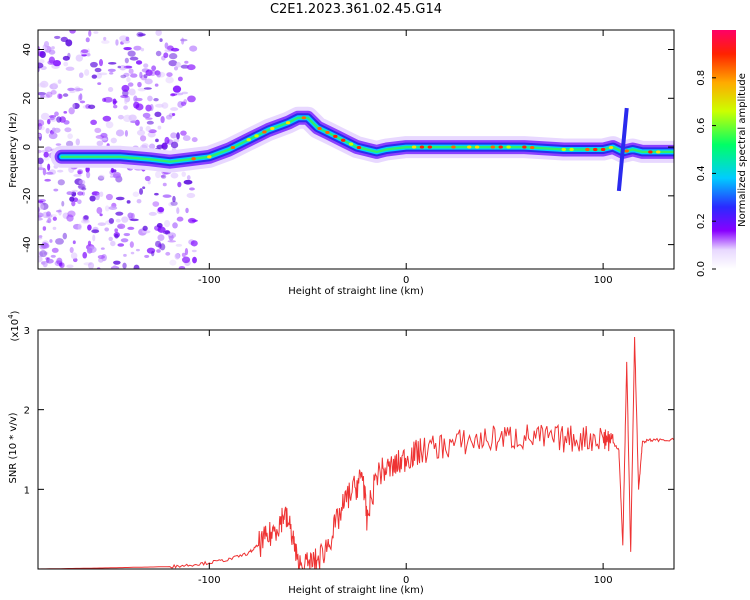 The image size is (750, 600). I want to click on snr-scale-label: (x104), so click(14, 325).